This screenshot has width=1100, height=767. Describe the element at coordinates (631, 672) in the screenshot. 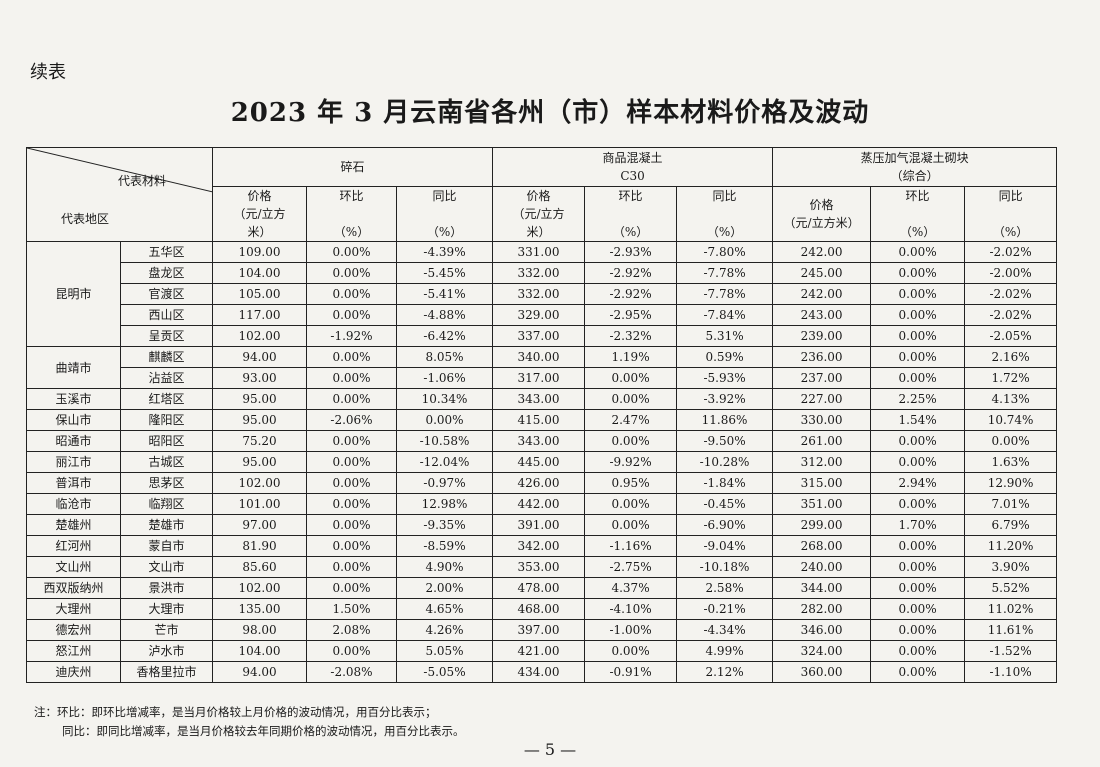

I see `value-cell: -0.91%` at that location.